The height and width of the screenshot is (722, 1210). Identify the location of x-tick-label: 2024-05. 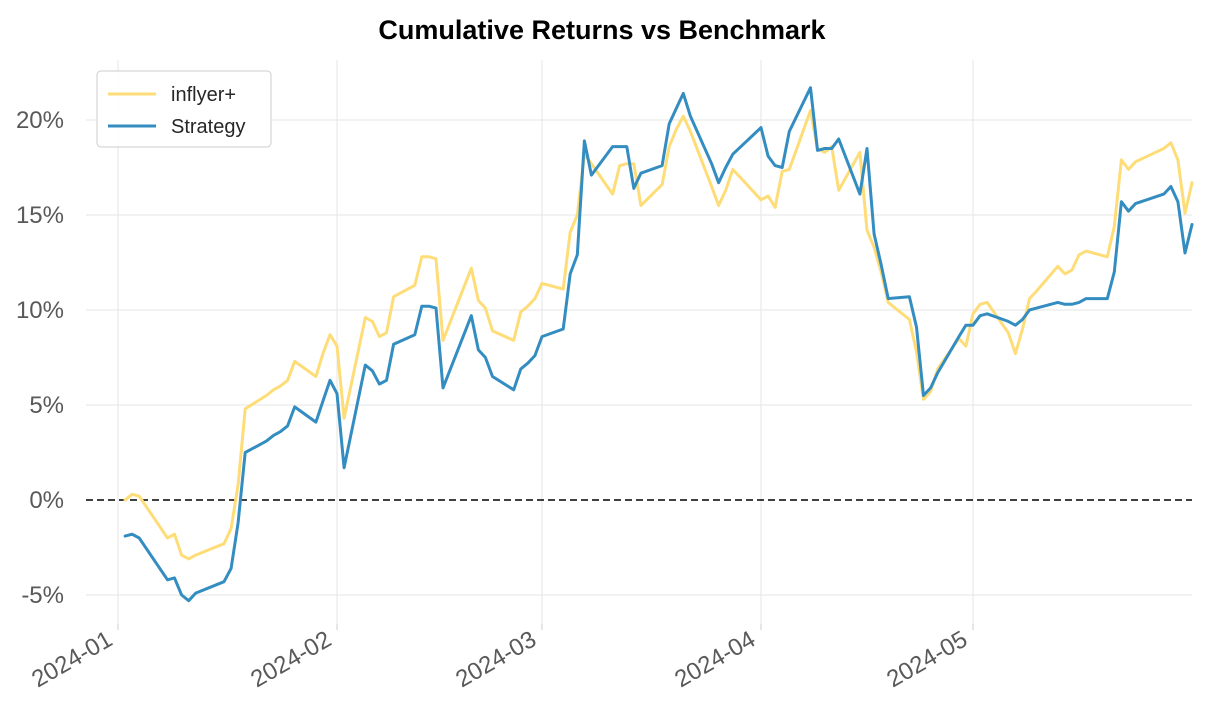
(927, 659).